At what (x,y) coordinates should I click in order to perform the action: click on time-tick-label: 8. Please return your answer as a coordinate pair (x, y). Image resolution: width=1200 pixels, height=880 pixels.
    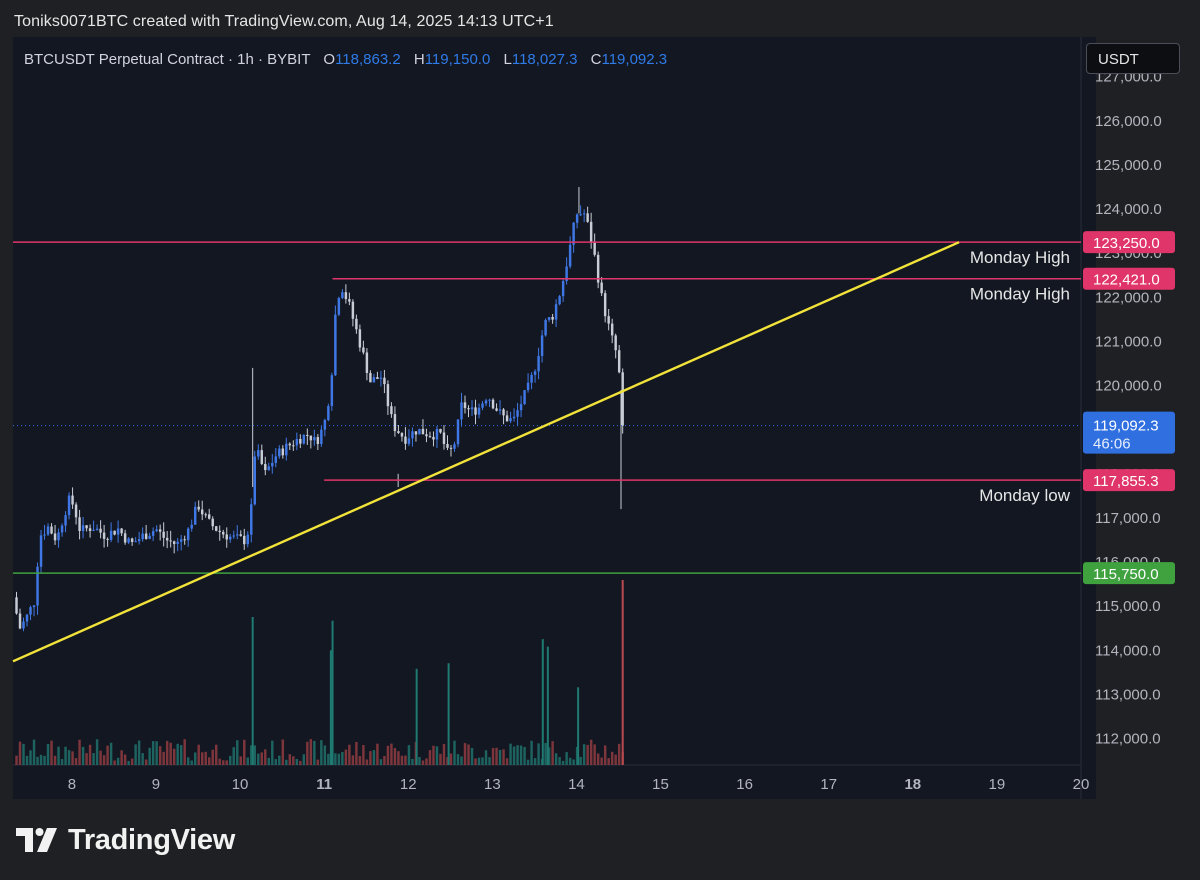
    Looking at the image, I should click on (72, 784).